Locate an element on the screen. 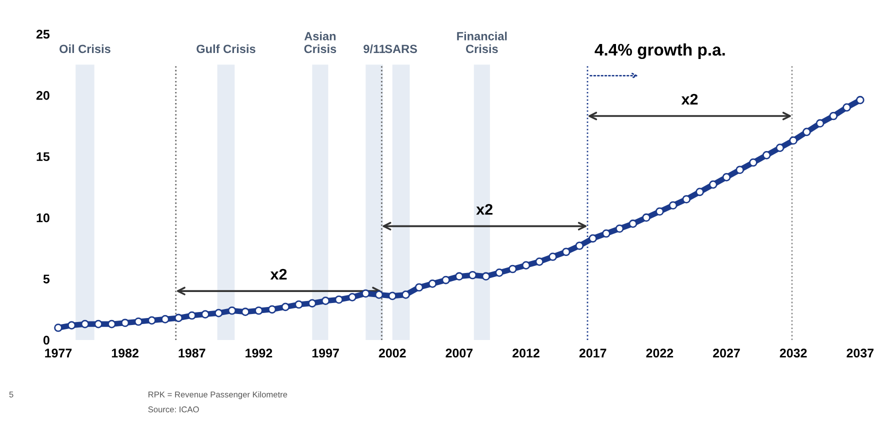 This screenshot has width=896, height=425. y-tick-label: 0 is located at coordinates (46, 340).